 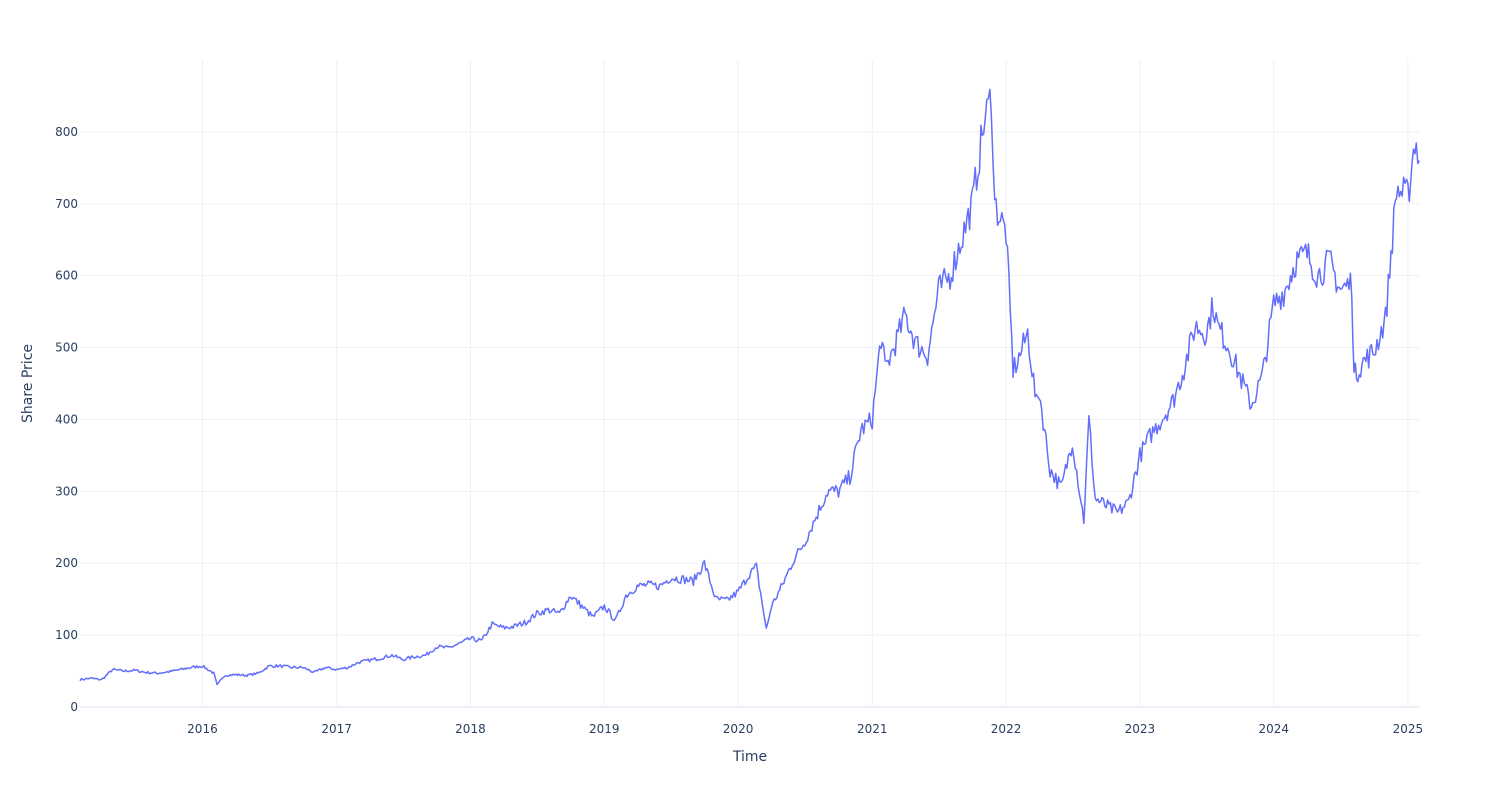 I want to click on x-tick-label: 2017, so click(x=336, y=729).